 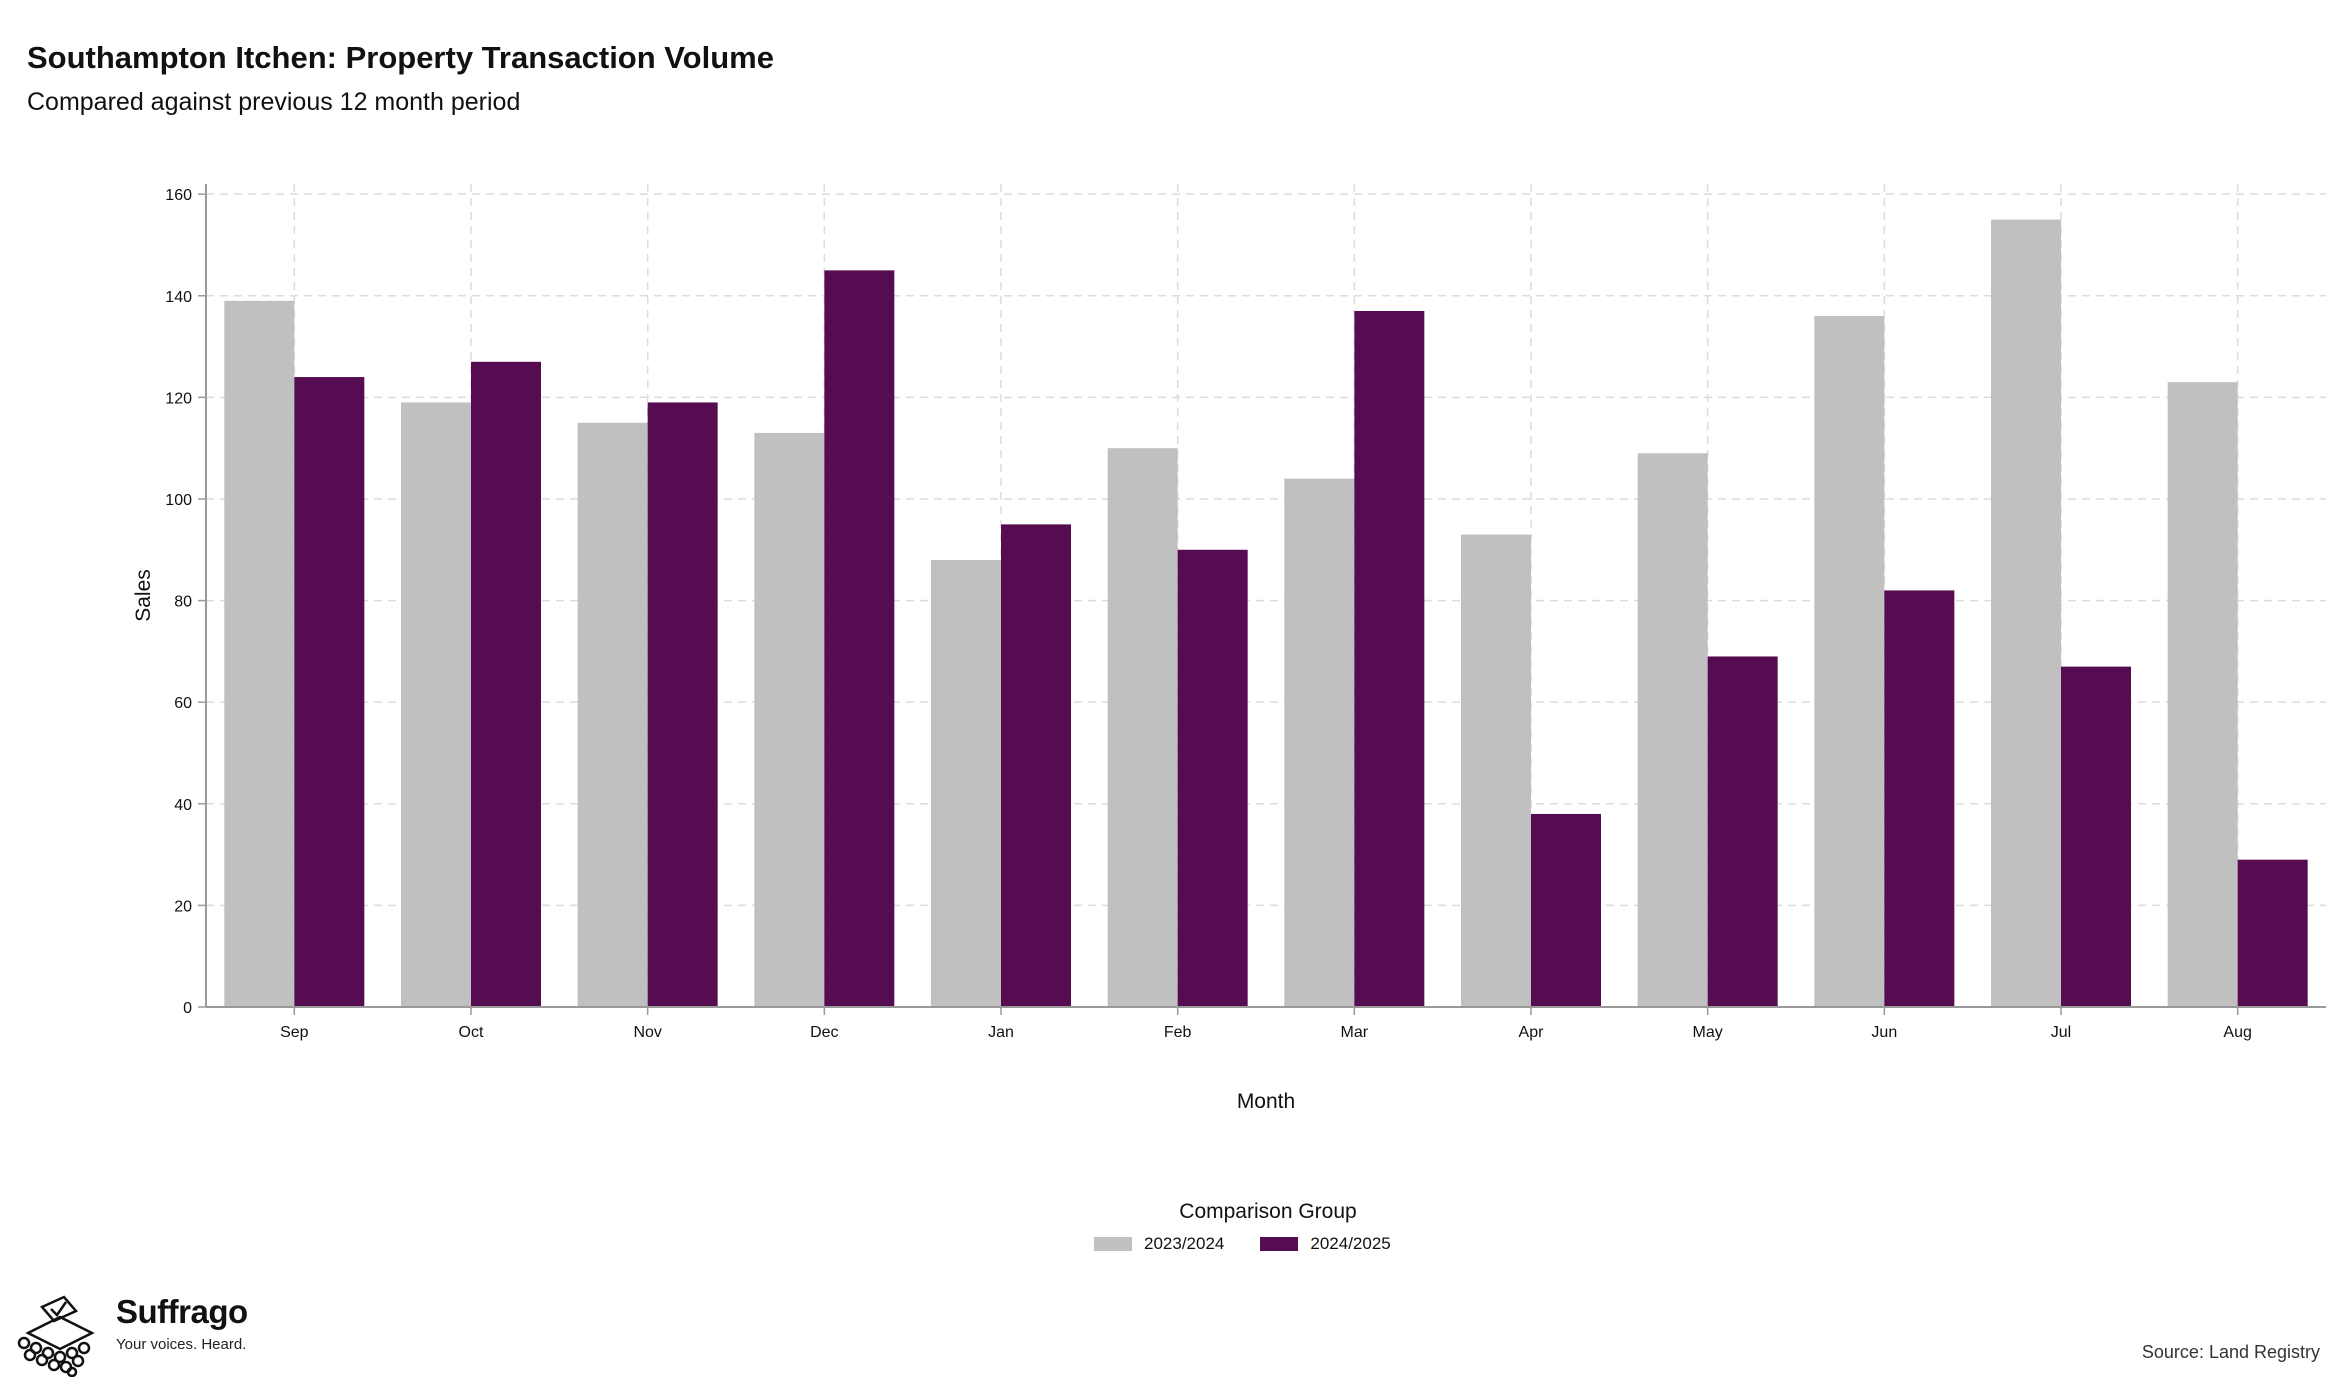 I want to click on x-tick-label: Oct, so click(x=471, y=1032).